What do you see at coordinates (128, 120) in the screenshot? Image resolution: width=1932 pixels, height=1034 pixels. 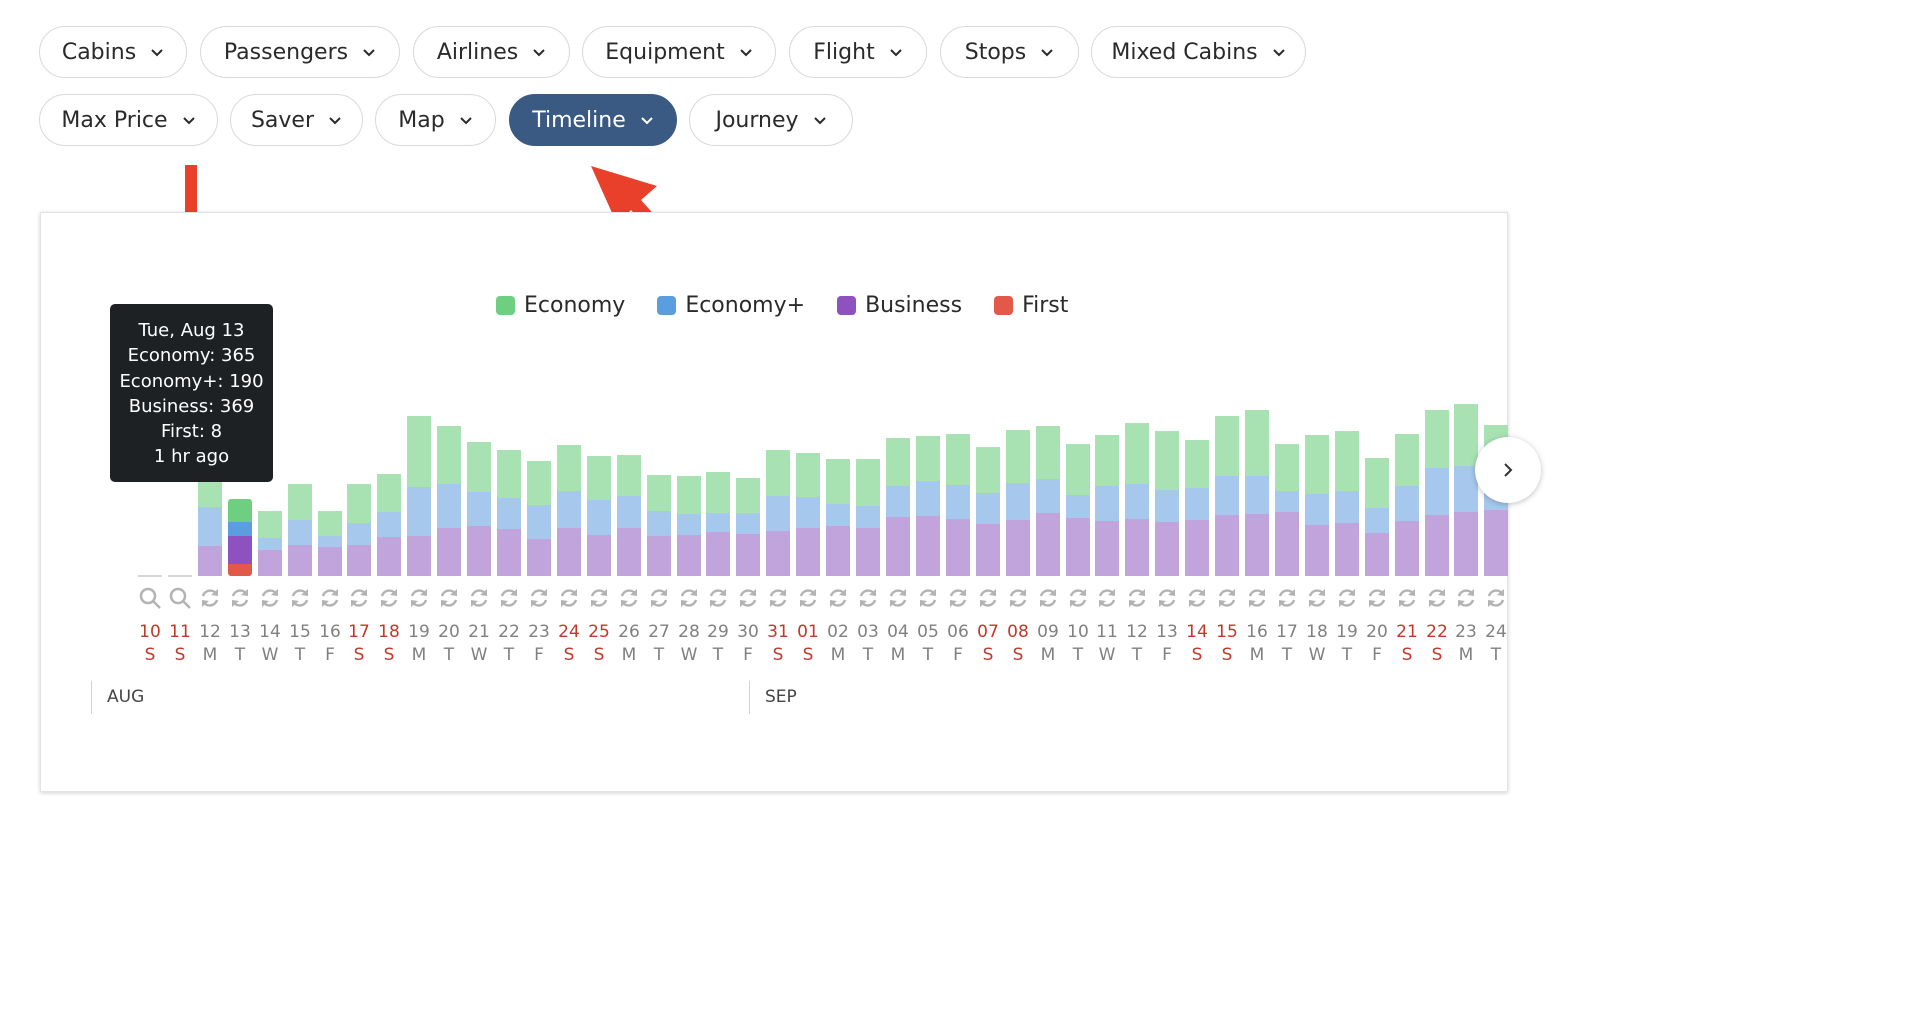 I see `filter-max-price: Max Price` at bounding box center [128, 120].